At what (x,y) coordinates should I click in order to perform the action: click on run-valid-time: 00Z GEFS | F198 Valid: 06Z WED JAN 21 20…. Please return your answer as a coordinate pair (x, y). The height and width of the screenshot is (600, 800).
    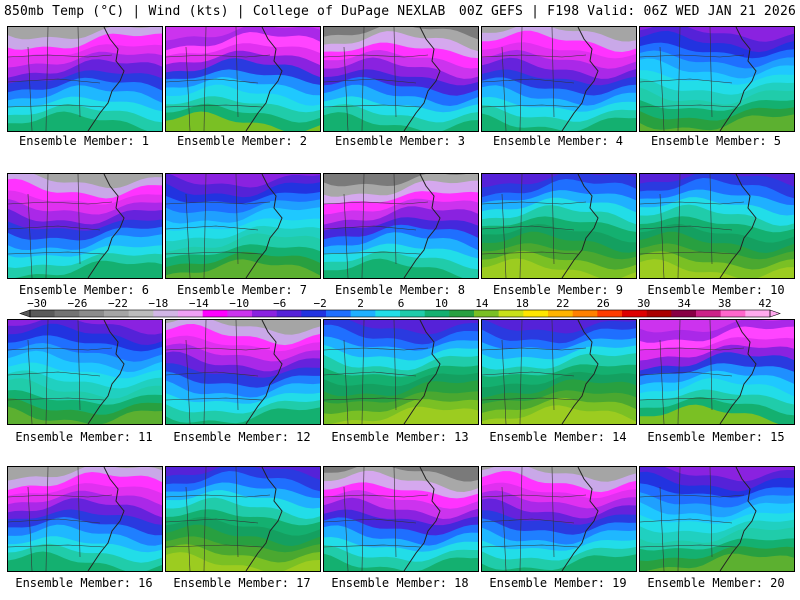
    Looking at the image, I should click on (627, 11).